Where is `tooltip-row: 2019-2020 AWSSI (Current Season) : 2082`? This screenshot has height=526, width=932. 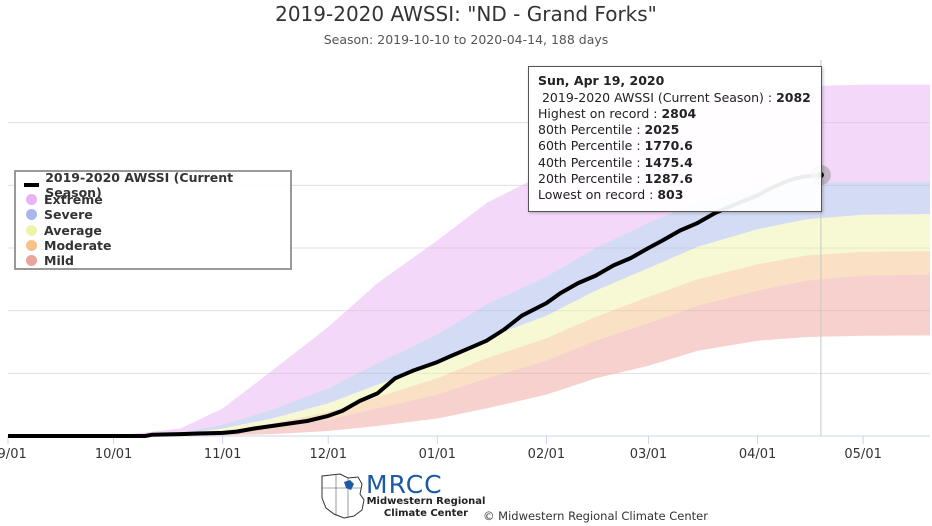 tooltip-row: 2019-2020 AWSSI (Current Season) : 2082 is located at coordinates (676, 97).